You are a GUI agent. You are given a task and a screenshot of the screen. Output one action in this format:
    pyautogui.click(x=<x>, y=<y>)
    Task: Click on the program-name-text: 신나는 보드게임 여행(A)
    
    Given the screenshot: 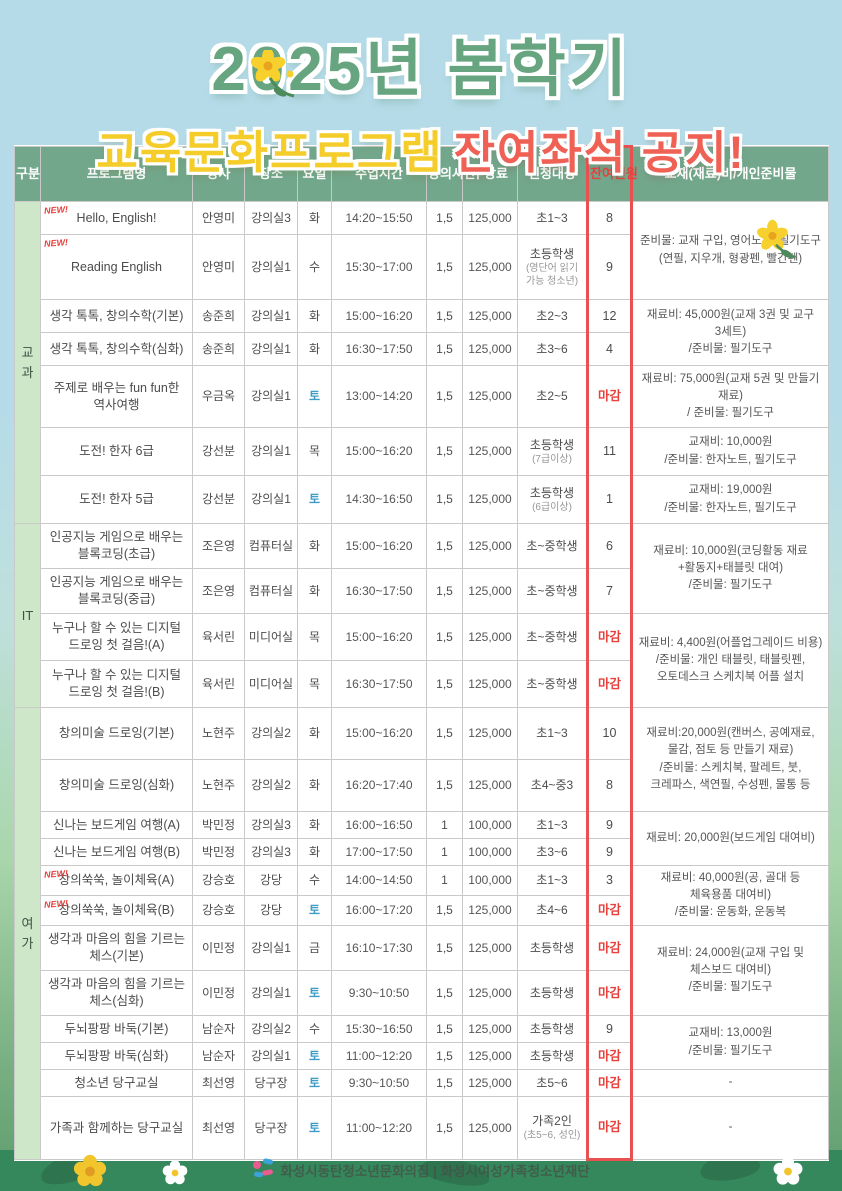 What is the action you would take?
    pyautogui.click(x=116, y=824)
    